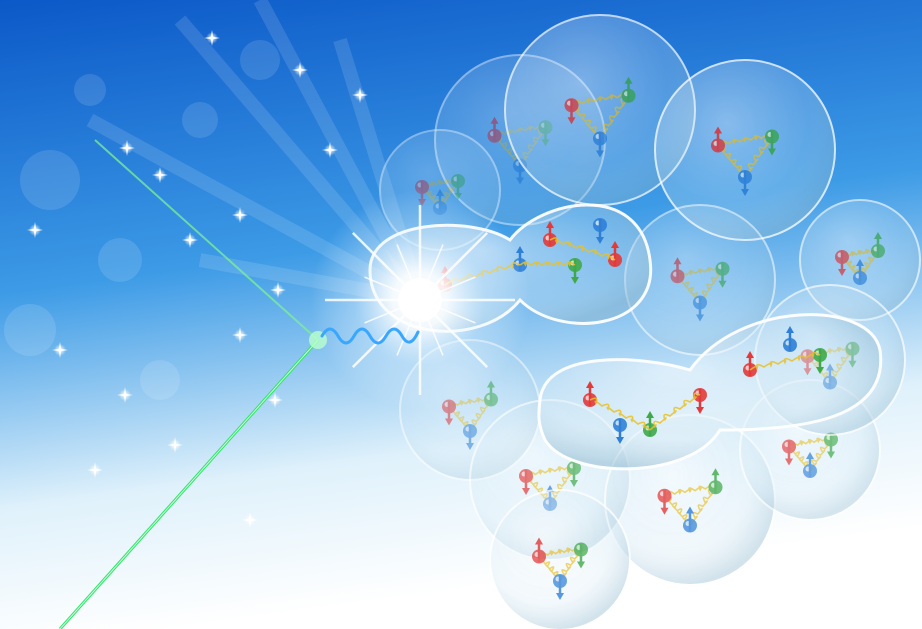 Image resolution: width=922 pixels, height=629 pixels. What do you see at coordinates (189, 484) in the screenshot?
I see `lower-laser-core` at bounding box center [189, 484].